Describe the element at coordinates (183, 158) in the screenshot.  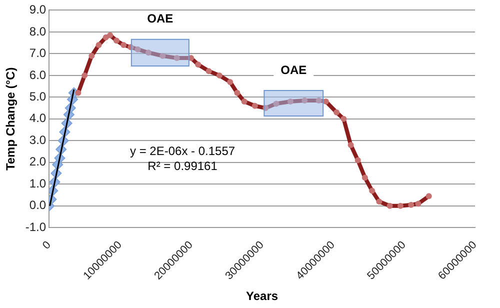
I see `annotation: y = 2E-06x - 0.1557 R² = 0.99161` at that location.